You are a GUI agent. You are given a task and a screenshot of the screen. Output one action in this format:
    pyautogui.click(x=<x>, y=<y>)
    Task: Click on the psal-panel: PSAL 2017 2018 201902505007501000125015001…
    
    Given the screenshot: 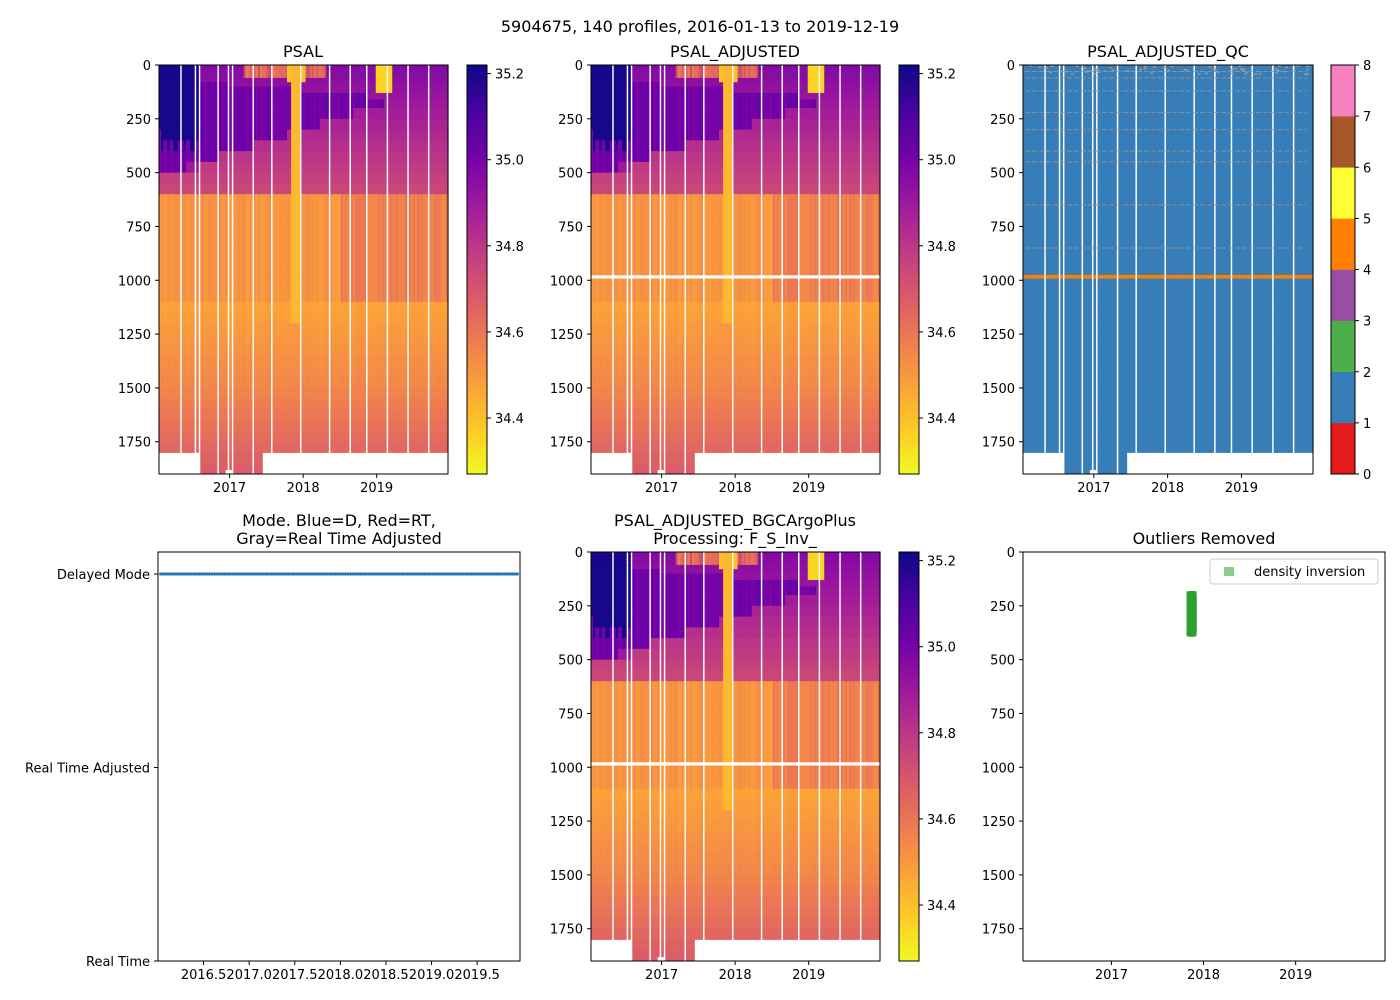 What is the action you would take?
    pyautogui.click(x=321, y=269)
    